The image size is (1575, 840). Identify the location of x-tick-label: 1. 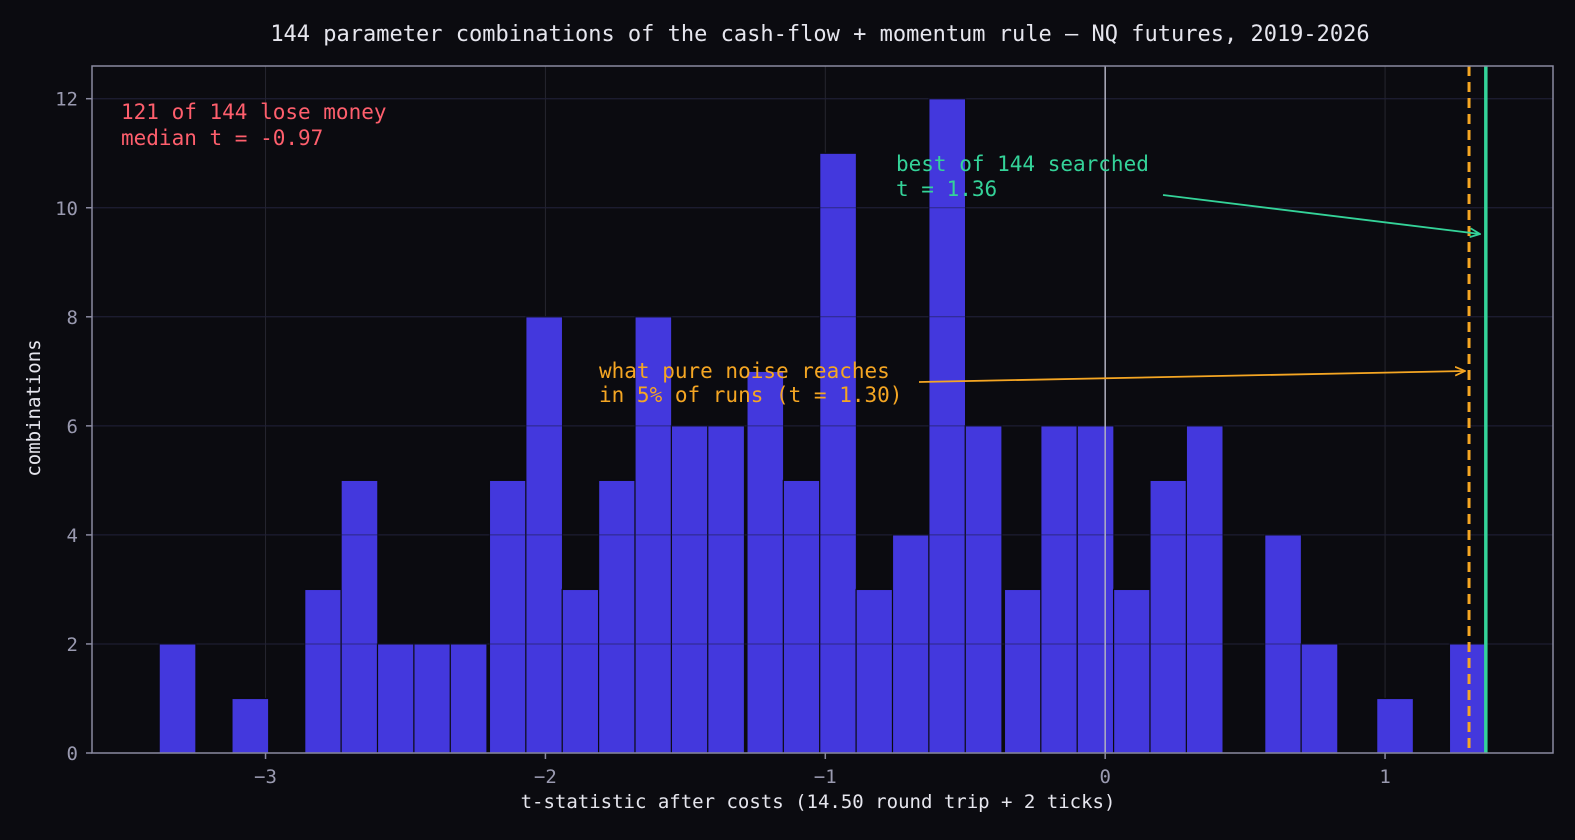
(1384, 777).